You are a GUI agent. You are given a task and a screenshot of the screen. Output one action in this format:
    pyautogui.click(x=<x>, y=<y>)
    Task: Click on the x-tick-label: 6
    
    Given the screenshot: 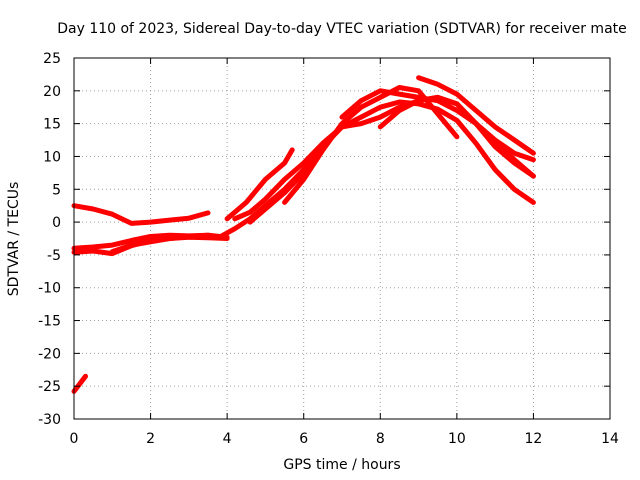 What is the action you would take?
    pyautogui.click(x=303, y=439)
    